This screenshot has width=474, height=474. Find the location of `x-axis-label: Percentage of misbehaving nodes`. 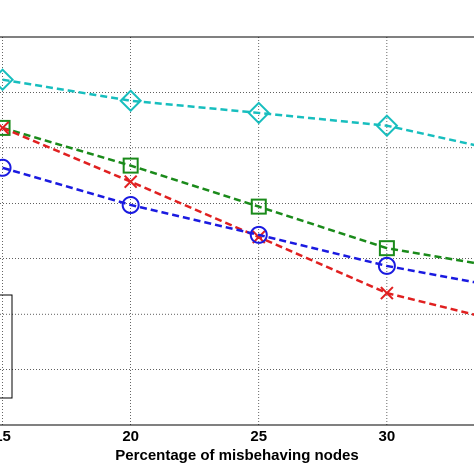

x-axis-label: Percentage of misbehaving nodes is located at coordinates (236, 455).